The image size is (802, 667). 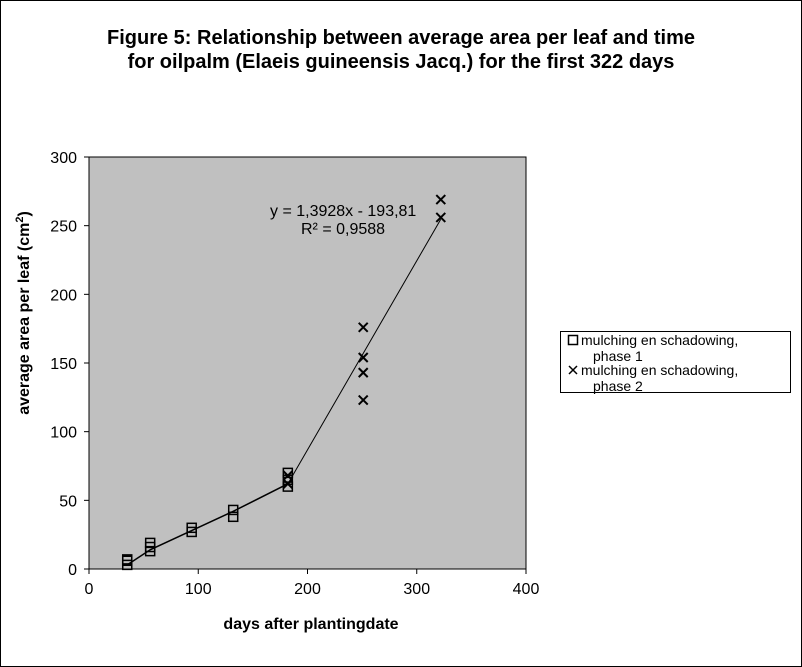 What do you see at coordinates (68, 501) in the screenshot?
I see `y-tick-label: 50` at bounding box center [68, 501].